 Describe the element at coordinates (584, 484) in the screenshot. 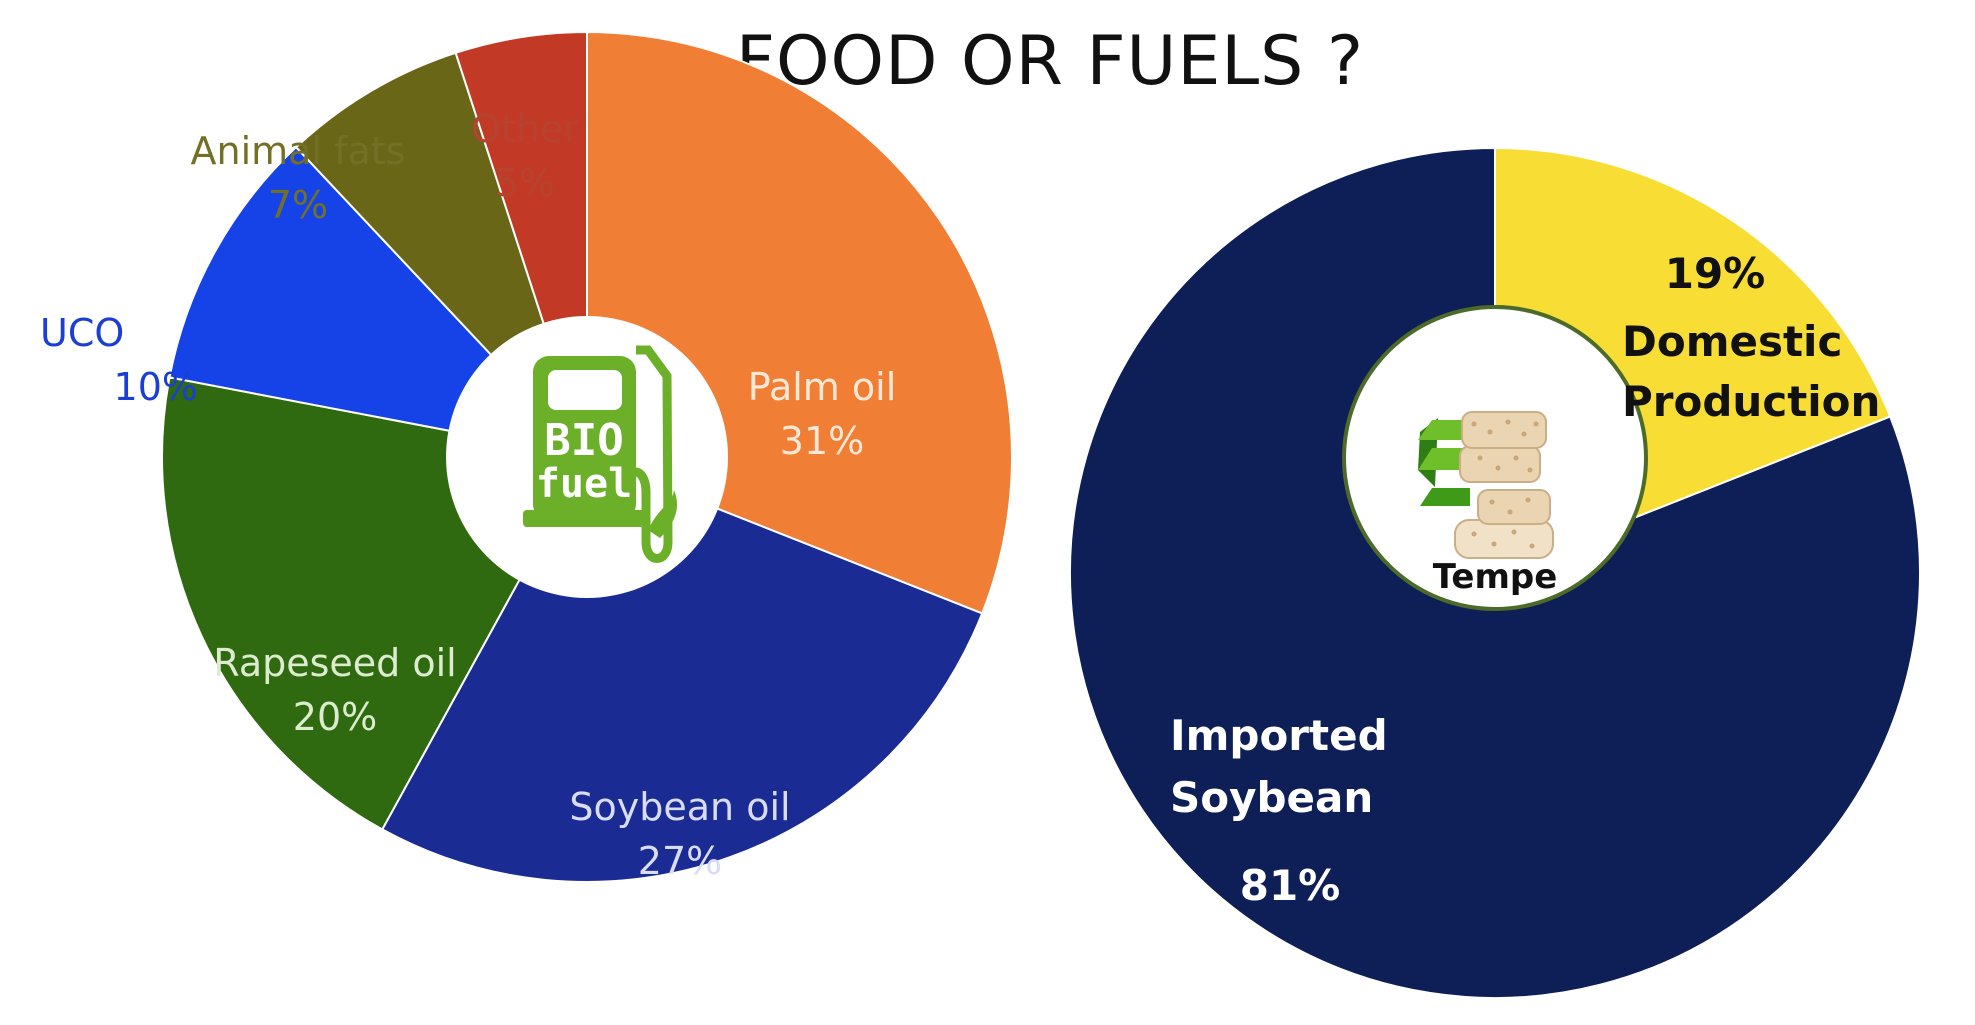

I see `fuel-label: fuel` at that location.